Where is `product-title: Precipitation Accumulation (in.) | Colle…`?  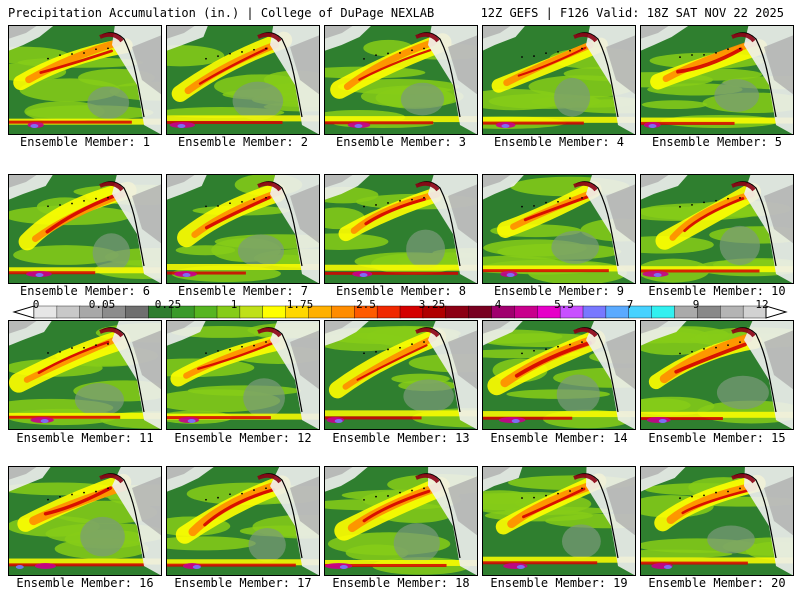
product-title: Precipitation Accumulation (in.) | Colle… is located at coordinates (221, 13).